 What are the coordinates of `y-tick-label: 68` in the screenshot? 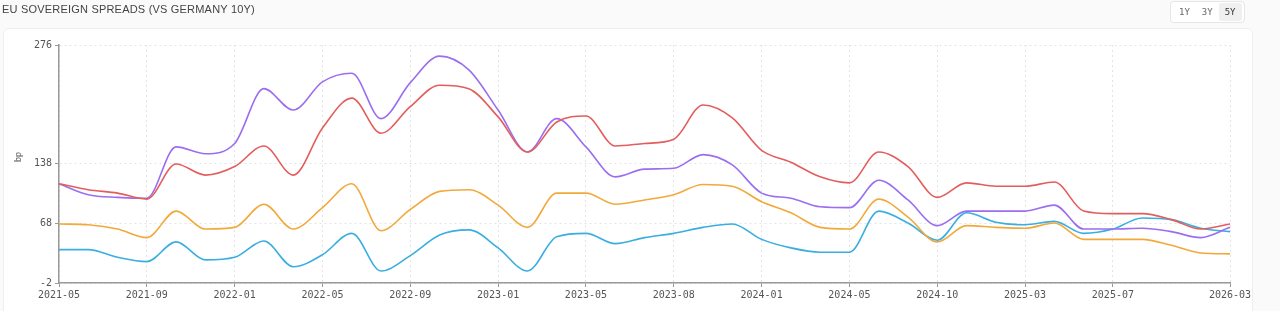 It's located at (45, 222).